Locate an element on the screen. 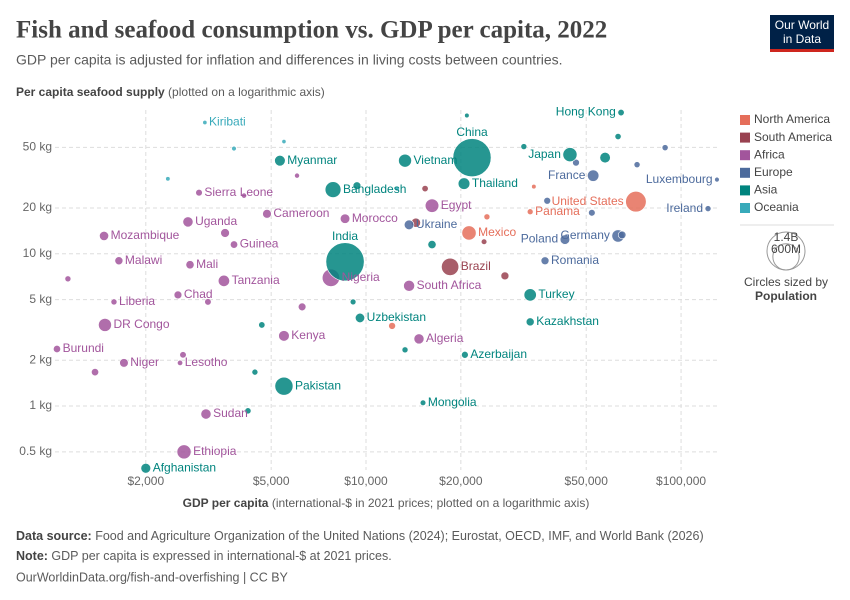  point-label: Mexico is located at coordinates (497, 232).